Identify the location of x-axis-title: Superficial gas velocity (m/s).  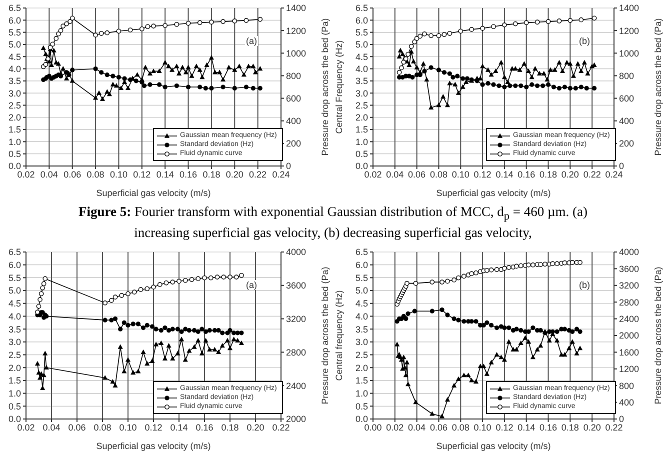
(153, 193).